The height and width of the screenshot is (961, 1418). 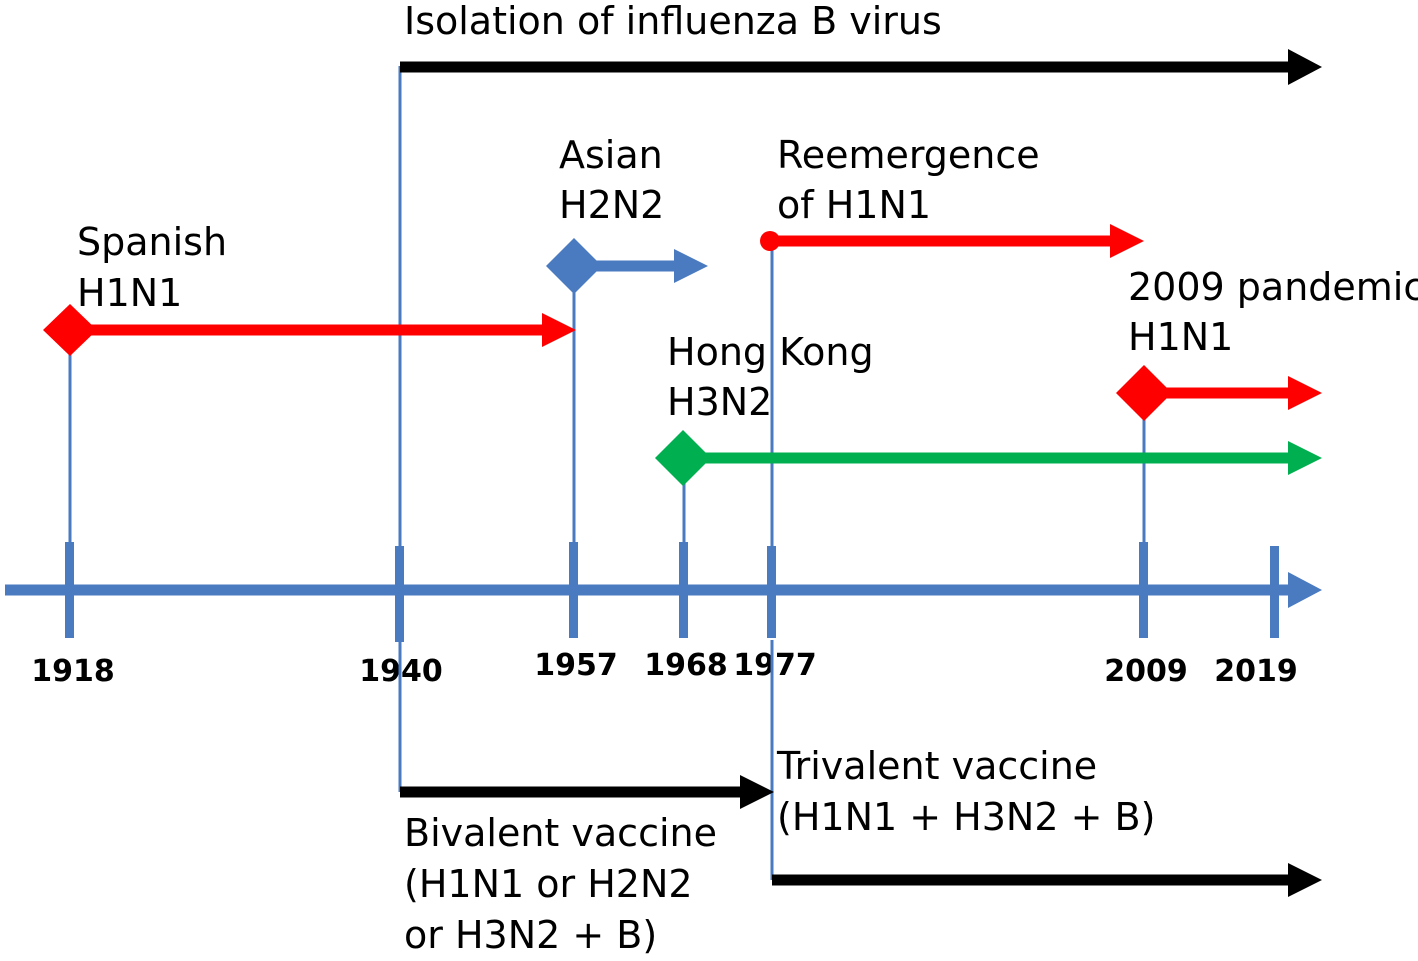 I want to click on asian-h2n2-arrowhead, so click(x=691, y=266).